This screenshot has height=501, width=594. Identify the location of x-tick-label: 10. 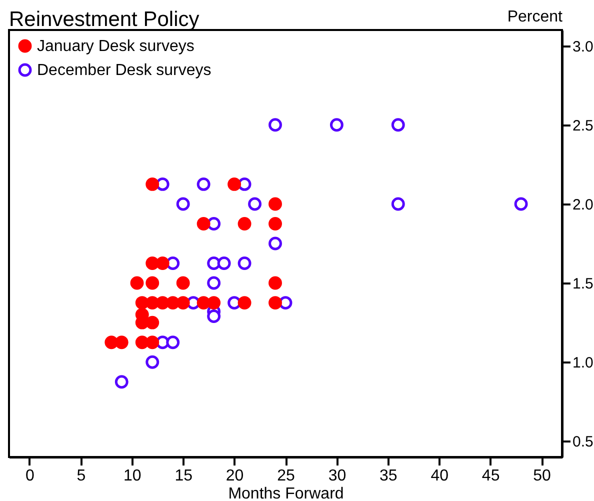
(132, 476).